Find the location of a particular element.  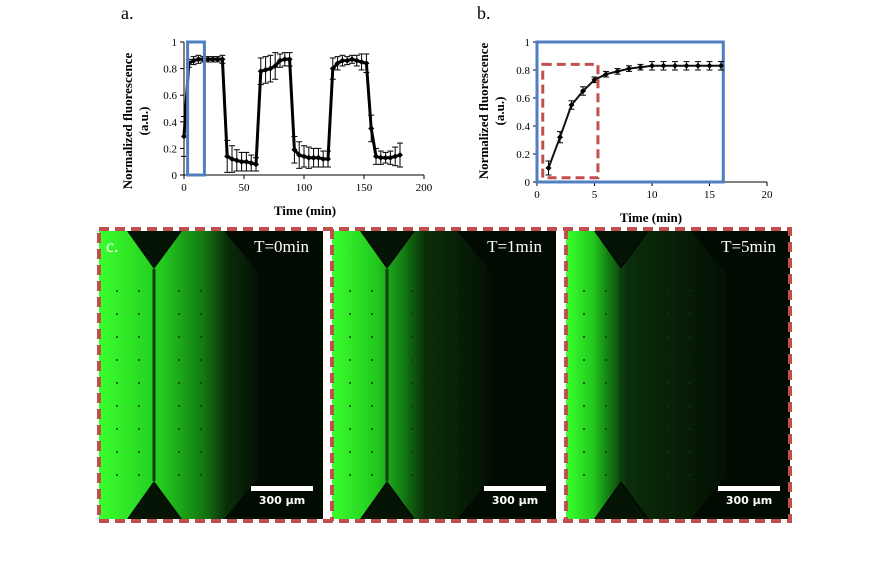

panel-label-c: c. is located at coordinates (112, 246).